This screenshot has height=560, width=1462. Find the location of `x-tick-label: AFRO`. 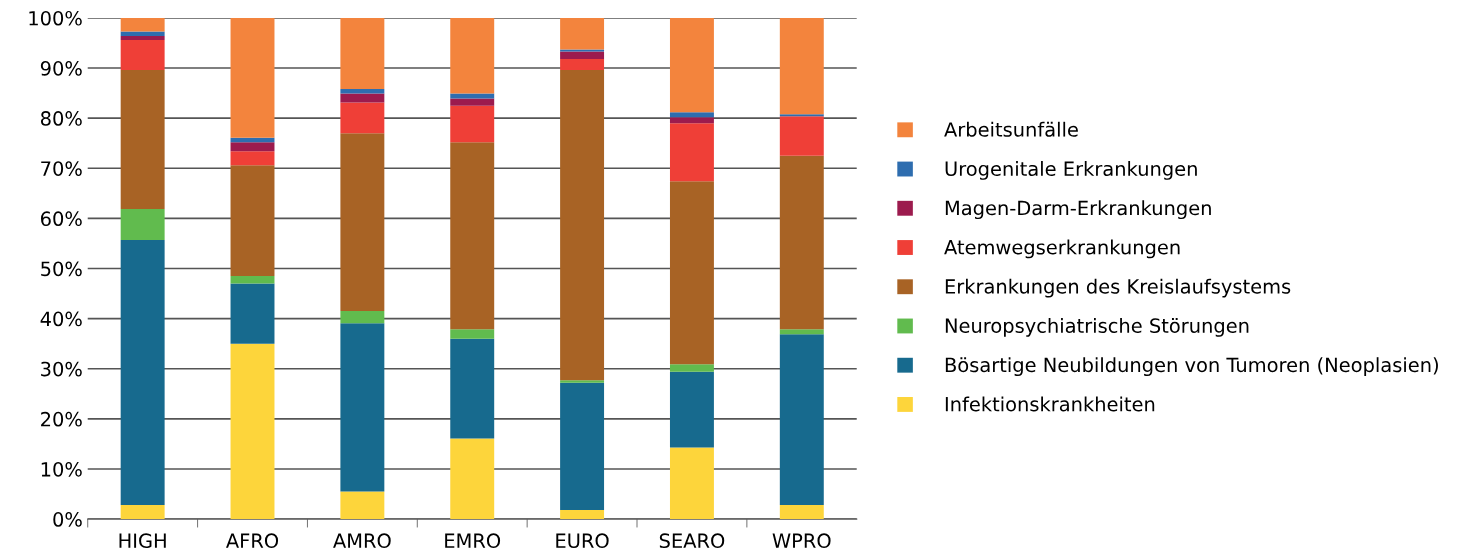

x-tick-label: AFRO is located at coordinates (252, 541).